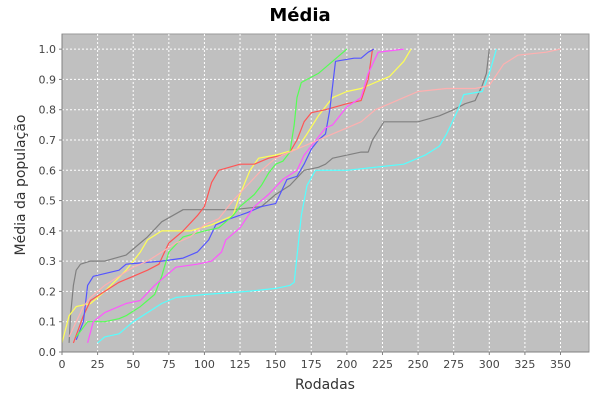  I want to click on x-tick-label: 275, so click(453, 364).